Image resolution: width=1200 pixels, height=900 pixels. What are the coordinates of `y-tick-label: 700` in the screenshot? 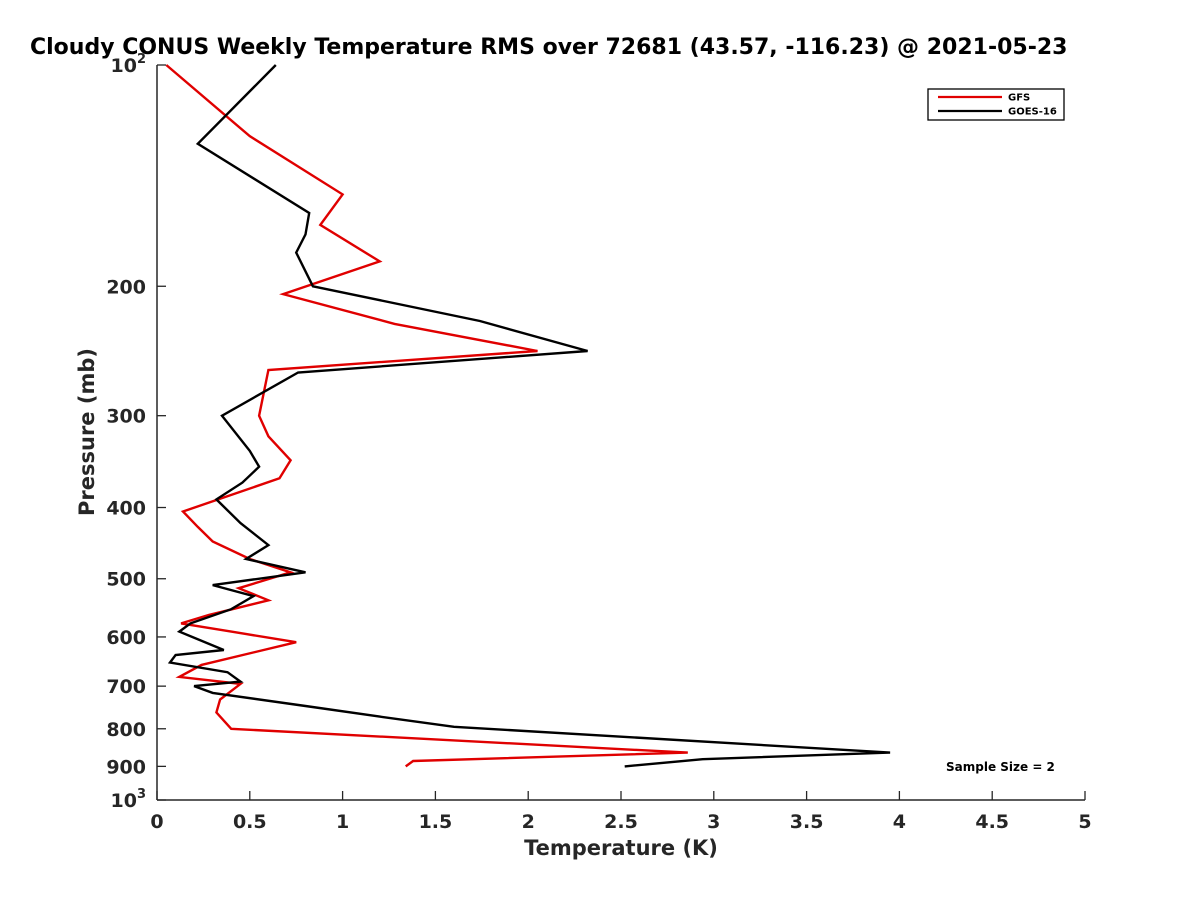 It's located at (126, 687).